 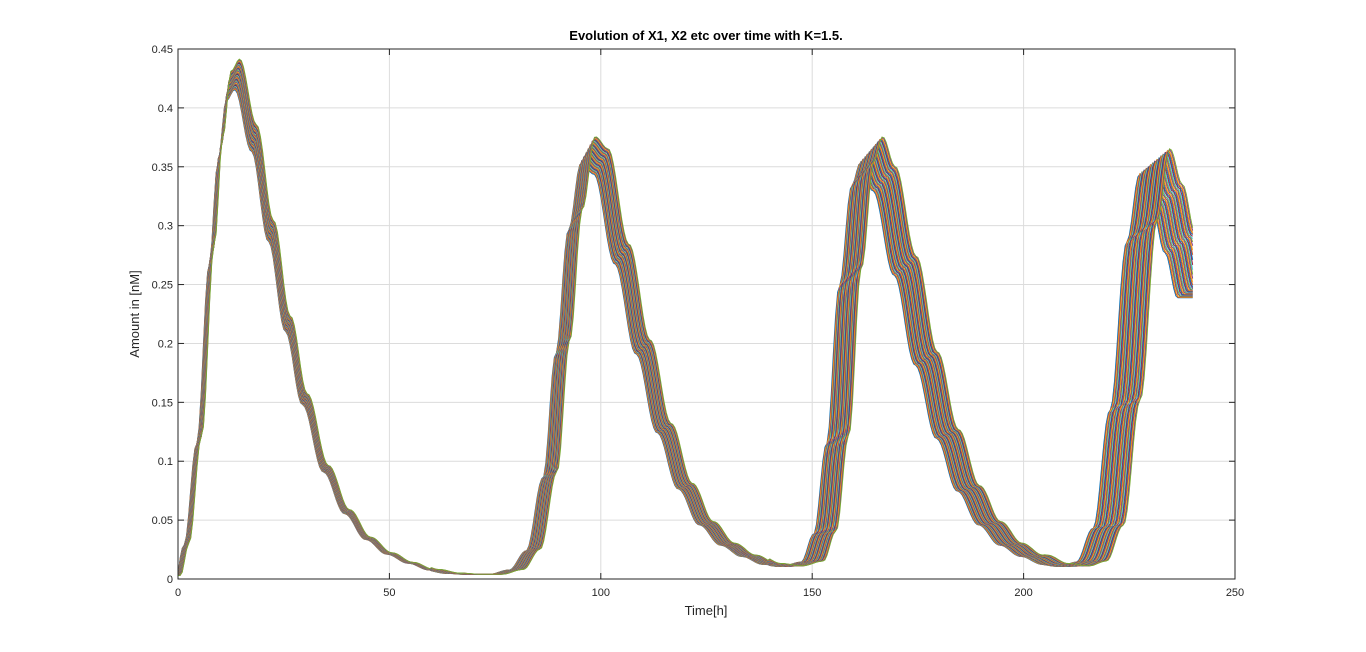 What do you see at coordinates (134, 313) in the screenshot?
I see `y-axis-label: Amount in [nM]` at bounding box center [134, 313].